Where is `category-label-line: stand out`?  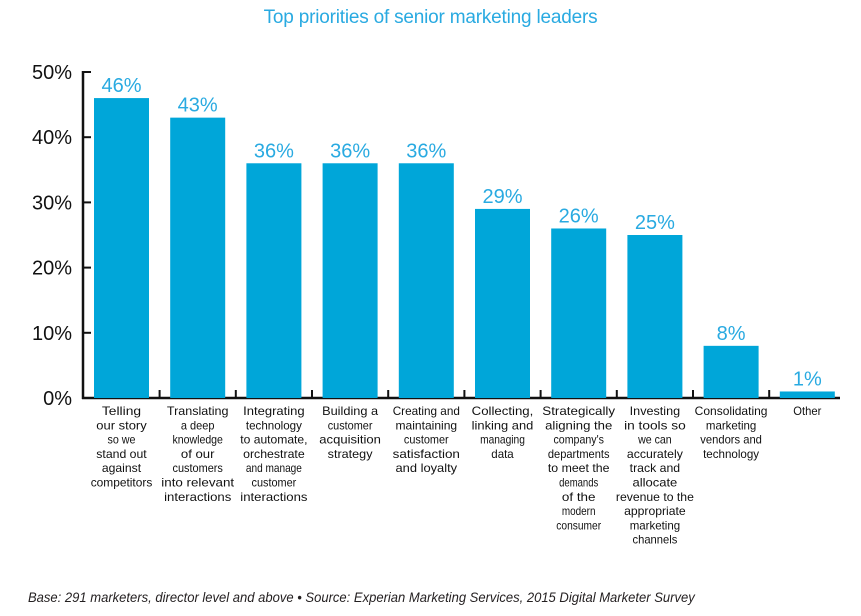 category-label-line: stand out is located at coordinates (121, 454).